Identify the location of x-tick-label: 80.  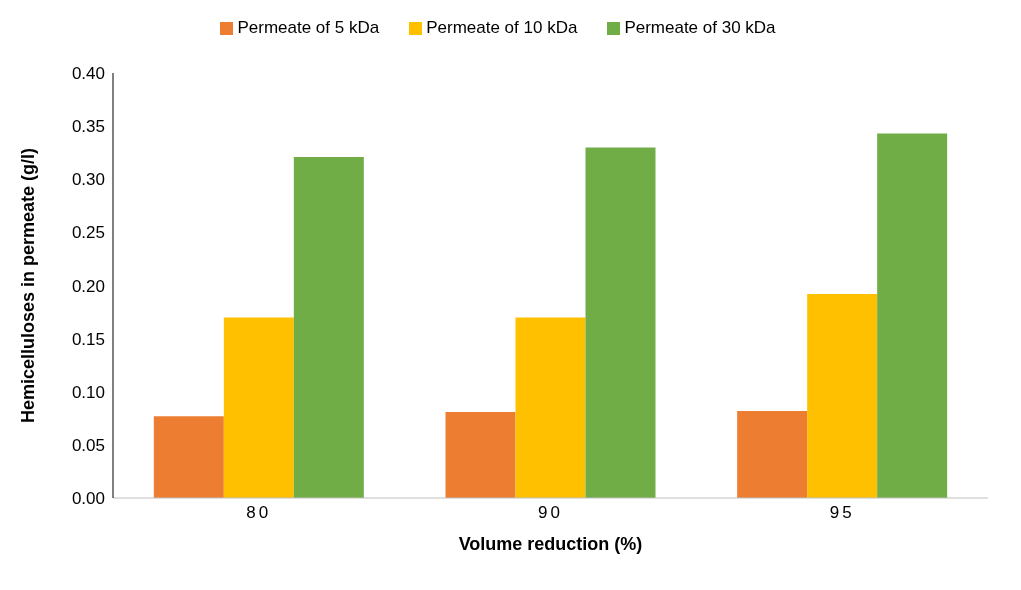
(259, 513).